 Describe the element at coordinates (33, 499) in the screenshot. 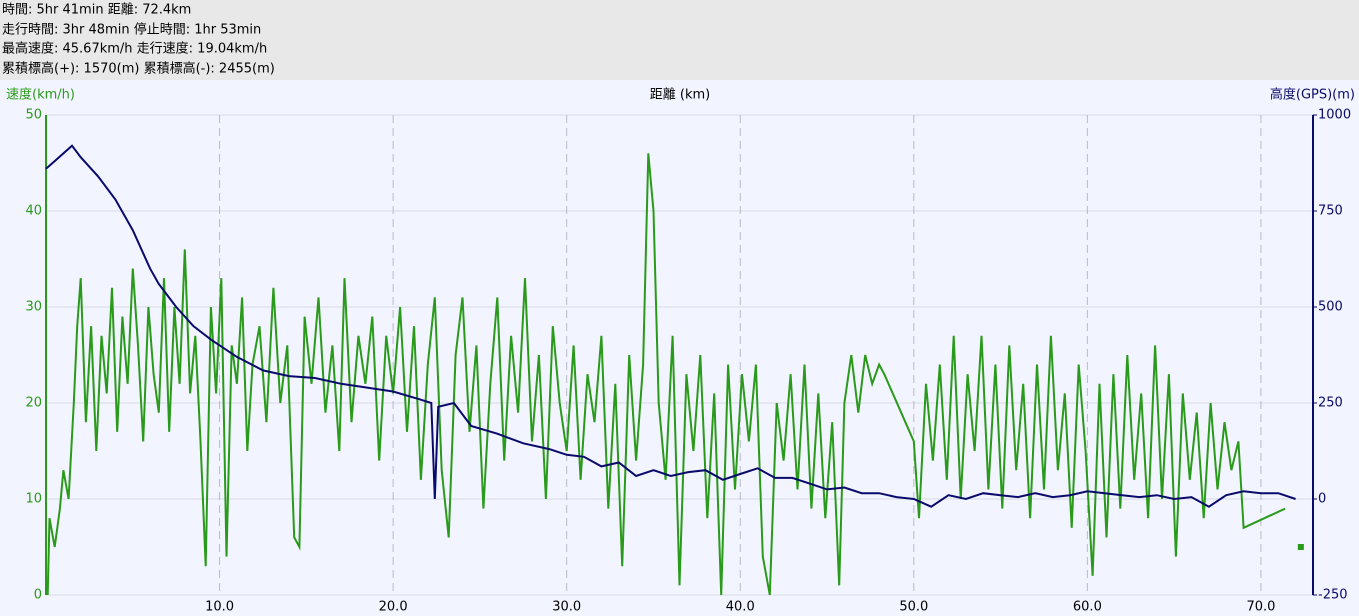

I see `y-tick-label: 10` at that location.